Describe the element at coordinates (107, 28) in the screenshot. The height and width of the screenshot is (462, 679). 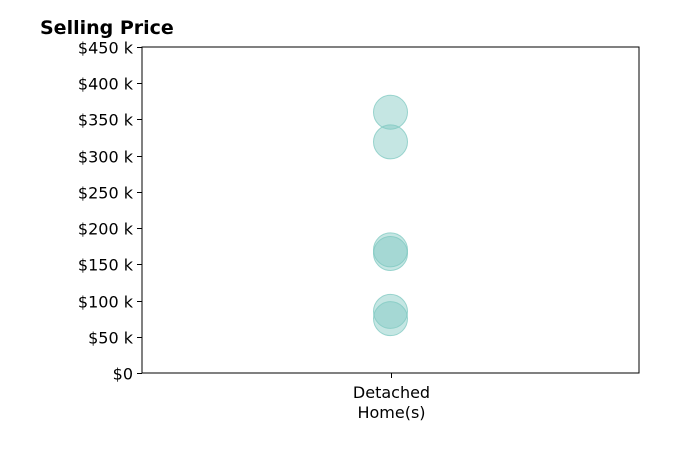
I see `chart-title: Selling Price` at that location.